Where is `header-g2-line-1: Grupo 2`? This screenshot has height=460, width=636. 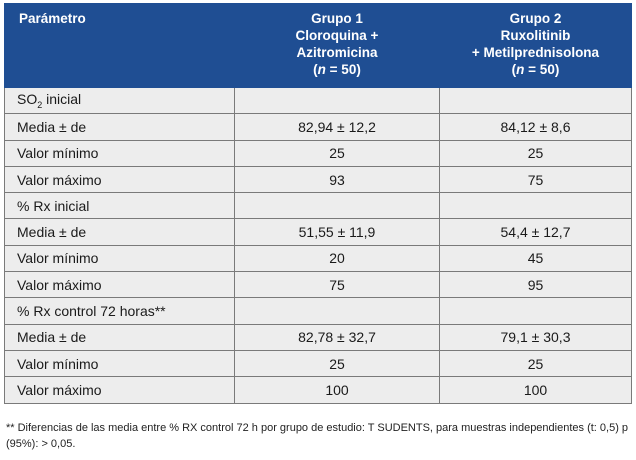
header-g2-line-1: Grupo 2 is located at coordinates (535, 18).